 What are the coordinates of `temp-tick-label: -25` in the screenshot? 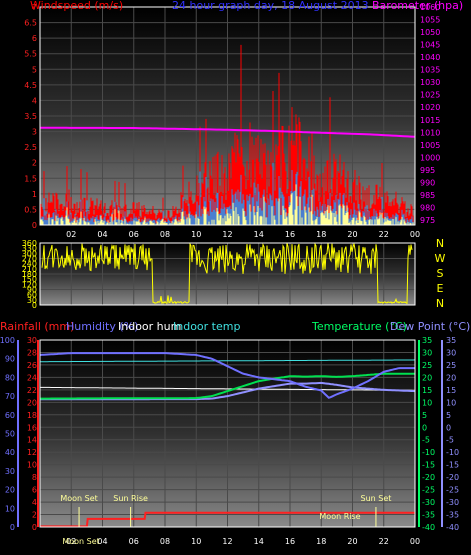 It's located at (428, 490).